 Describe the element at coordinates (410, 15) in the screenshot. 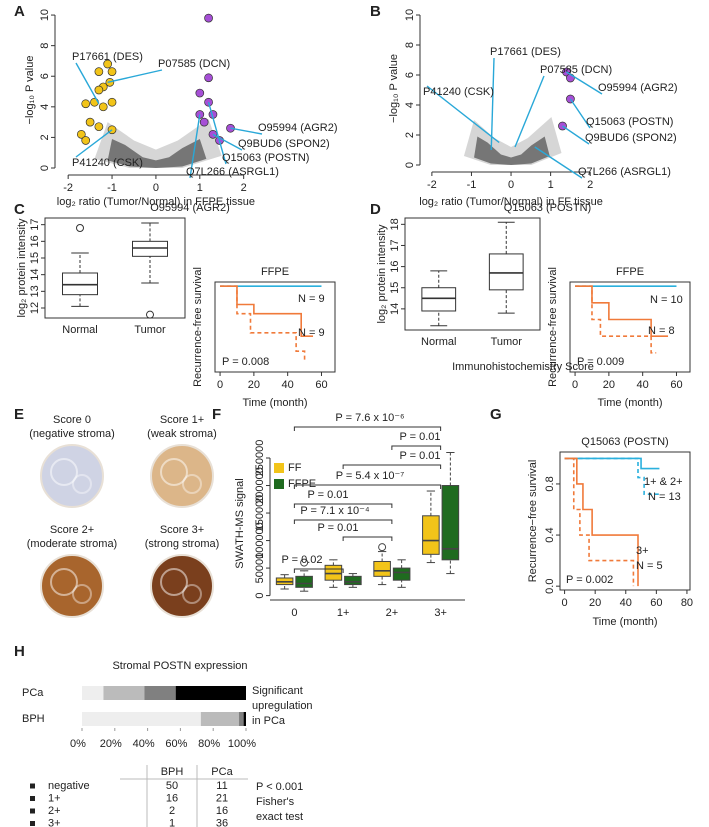

I see `y-tick-label: 10` at that location.